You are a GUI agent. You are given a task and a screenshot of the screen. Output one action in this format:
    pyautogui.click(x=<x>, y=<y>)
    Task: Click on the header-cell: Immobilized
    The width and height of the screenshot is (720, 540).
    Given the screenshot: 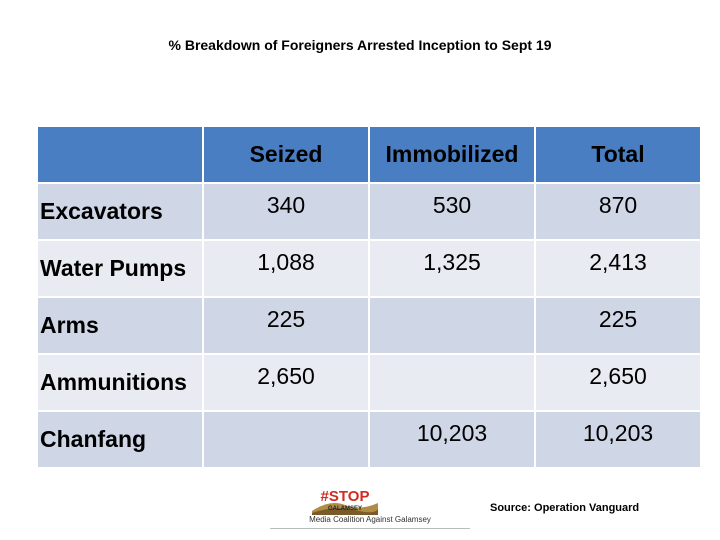 What is the action you would take?
    pyautogui.click(x=452, y=154)
    